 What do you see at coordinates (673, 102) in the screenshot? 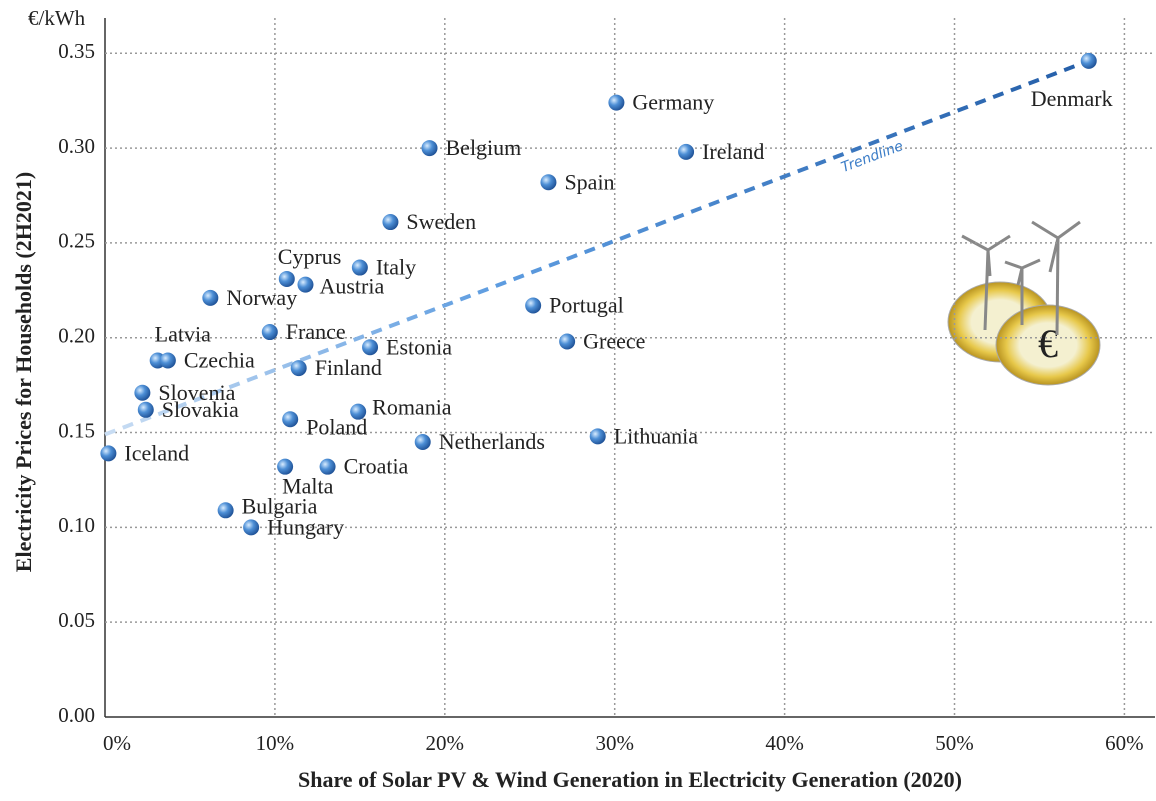
I see `point-label: Germany` at bounding box center [673, 102].